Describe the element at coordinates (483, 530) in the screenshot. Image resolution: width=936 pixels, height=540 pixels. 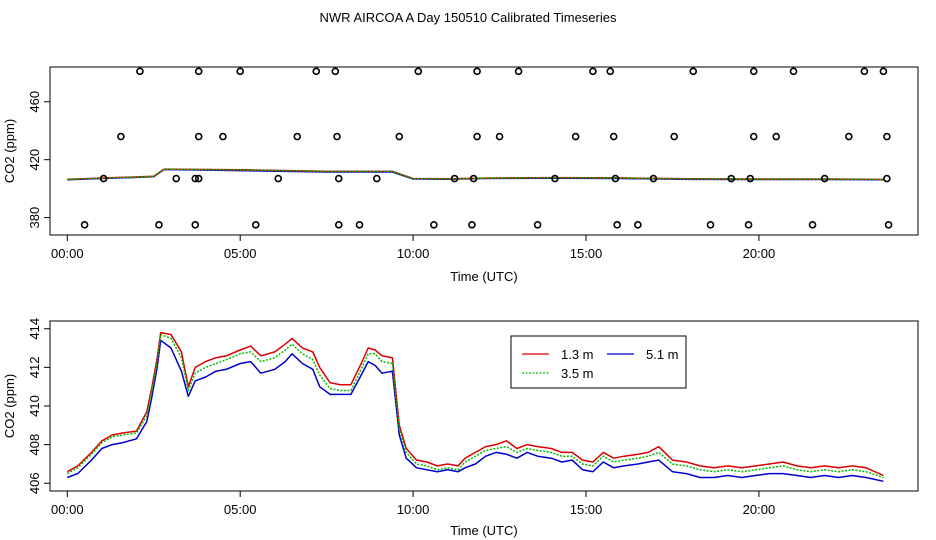
I see `bottom-x-axis-label: Time (UTC)` at that location.